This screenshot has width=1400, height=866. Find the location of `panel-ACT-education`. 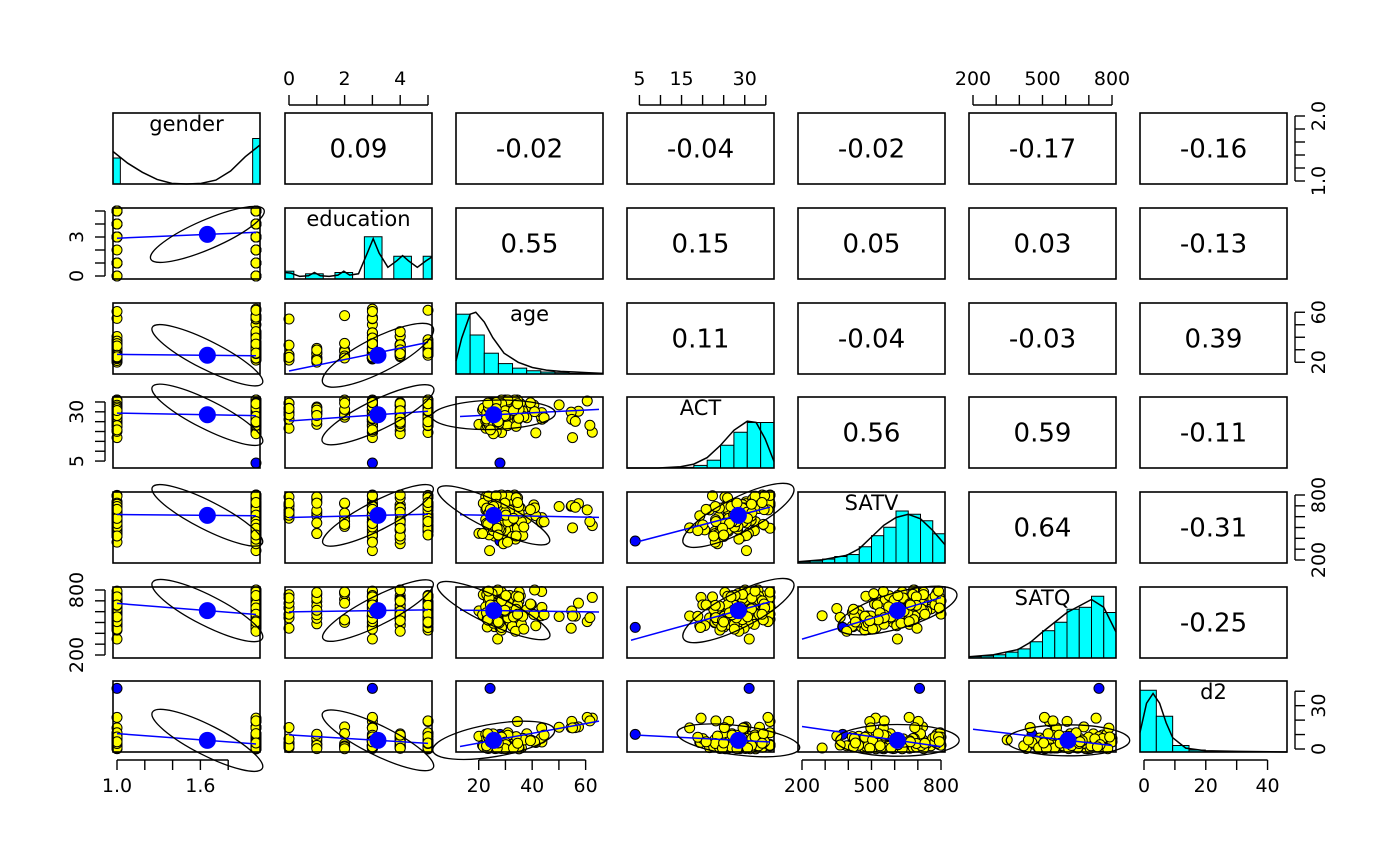

panel-ACT-education is located at coordinates (359, 426).